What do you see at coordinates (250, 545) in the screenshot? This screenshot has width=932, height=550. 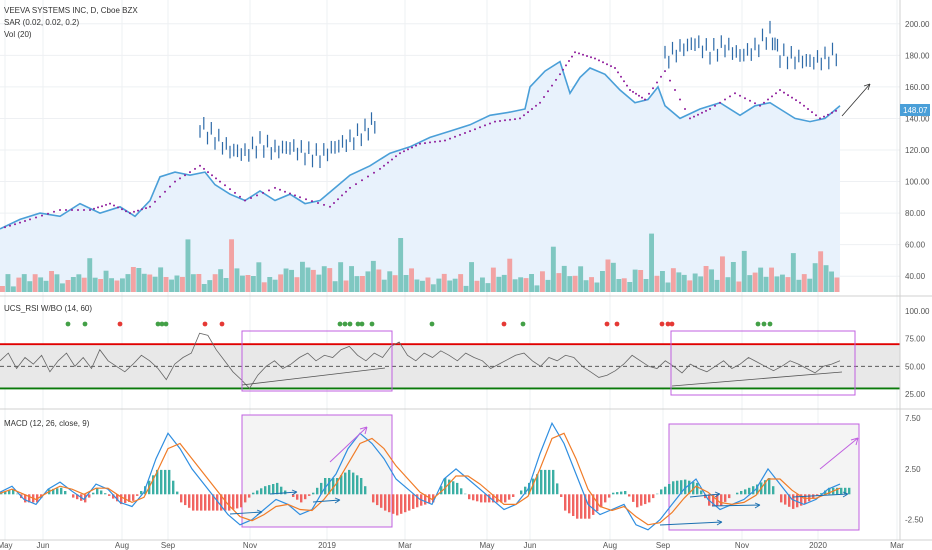 I see `time-axis-label: Nov` at bounding box center [250, 545].